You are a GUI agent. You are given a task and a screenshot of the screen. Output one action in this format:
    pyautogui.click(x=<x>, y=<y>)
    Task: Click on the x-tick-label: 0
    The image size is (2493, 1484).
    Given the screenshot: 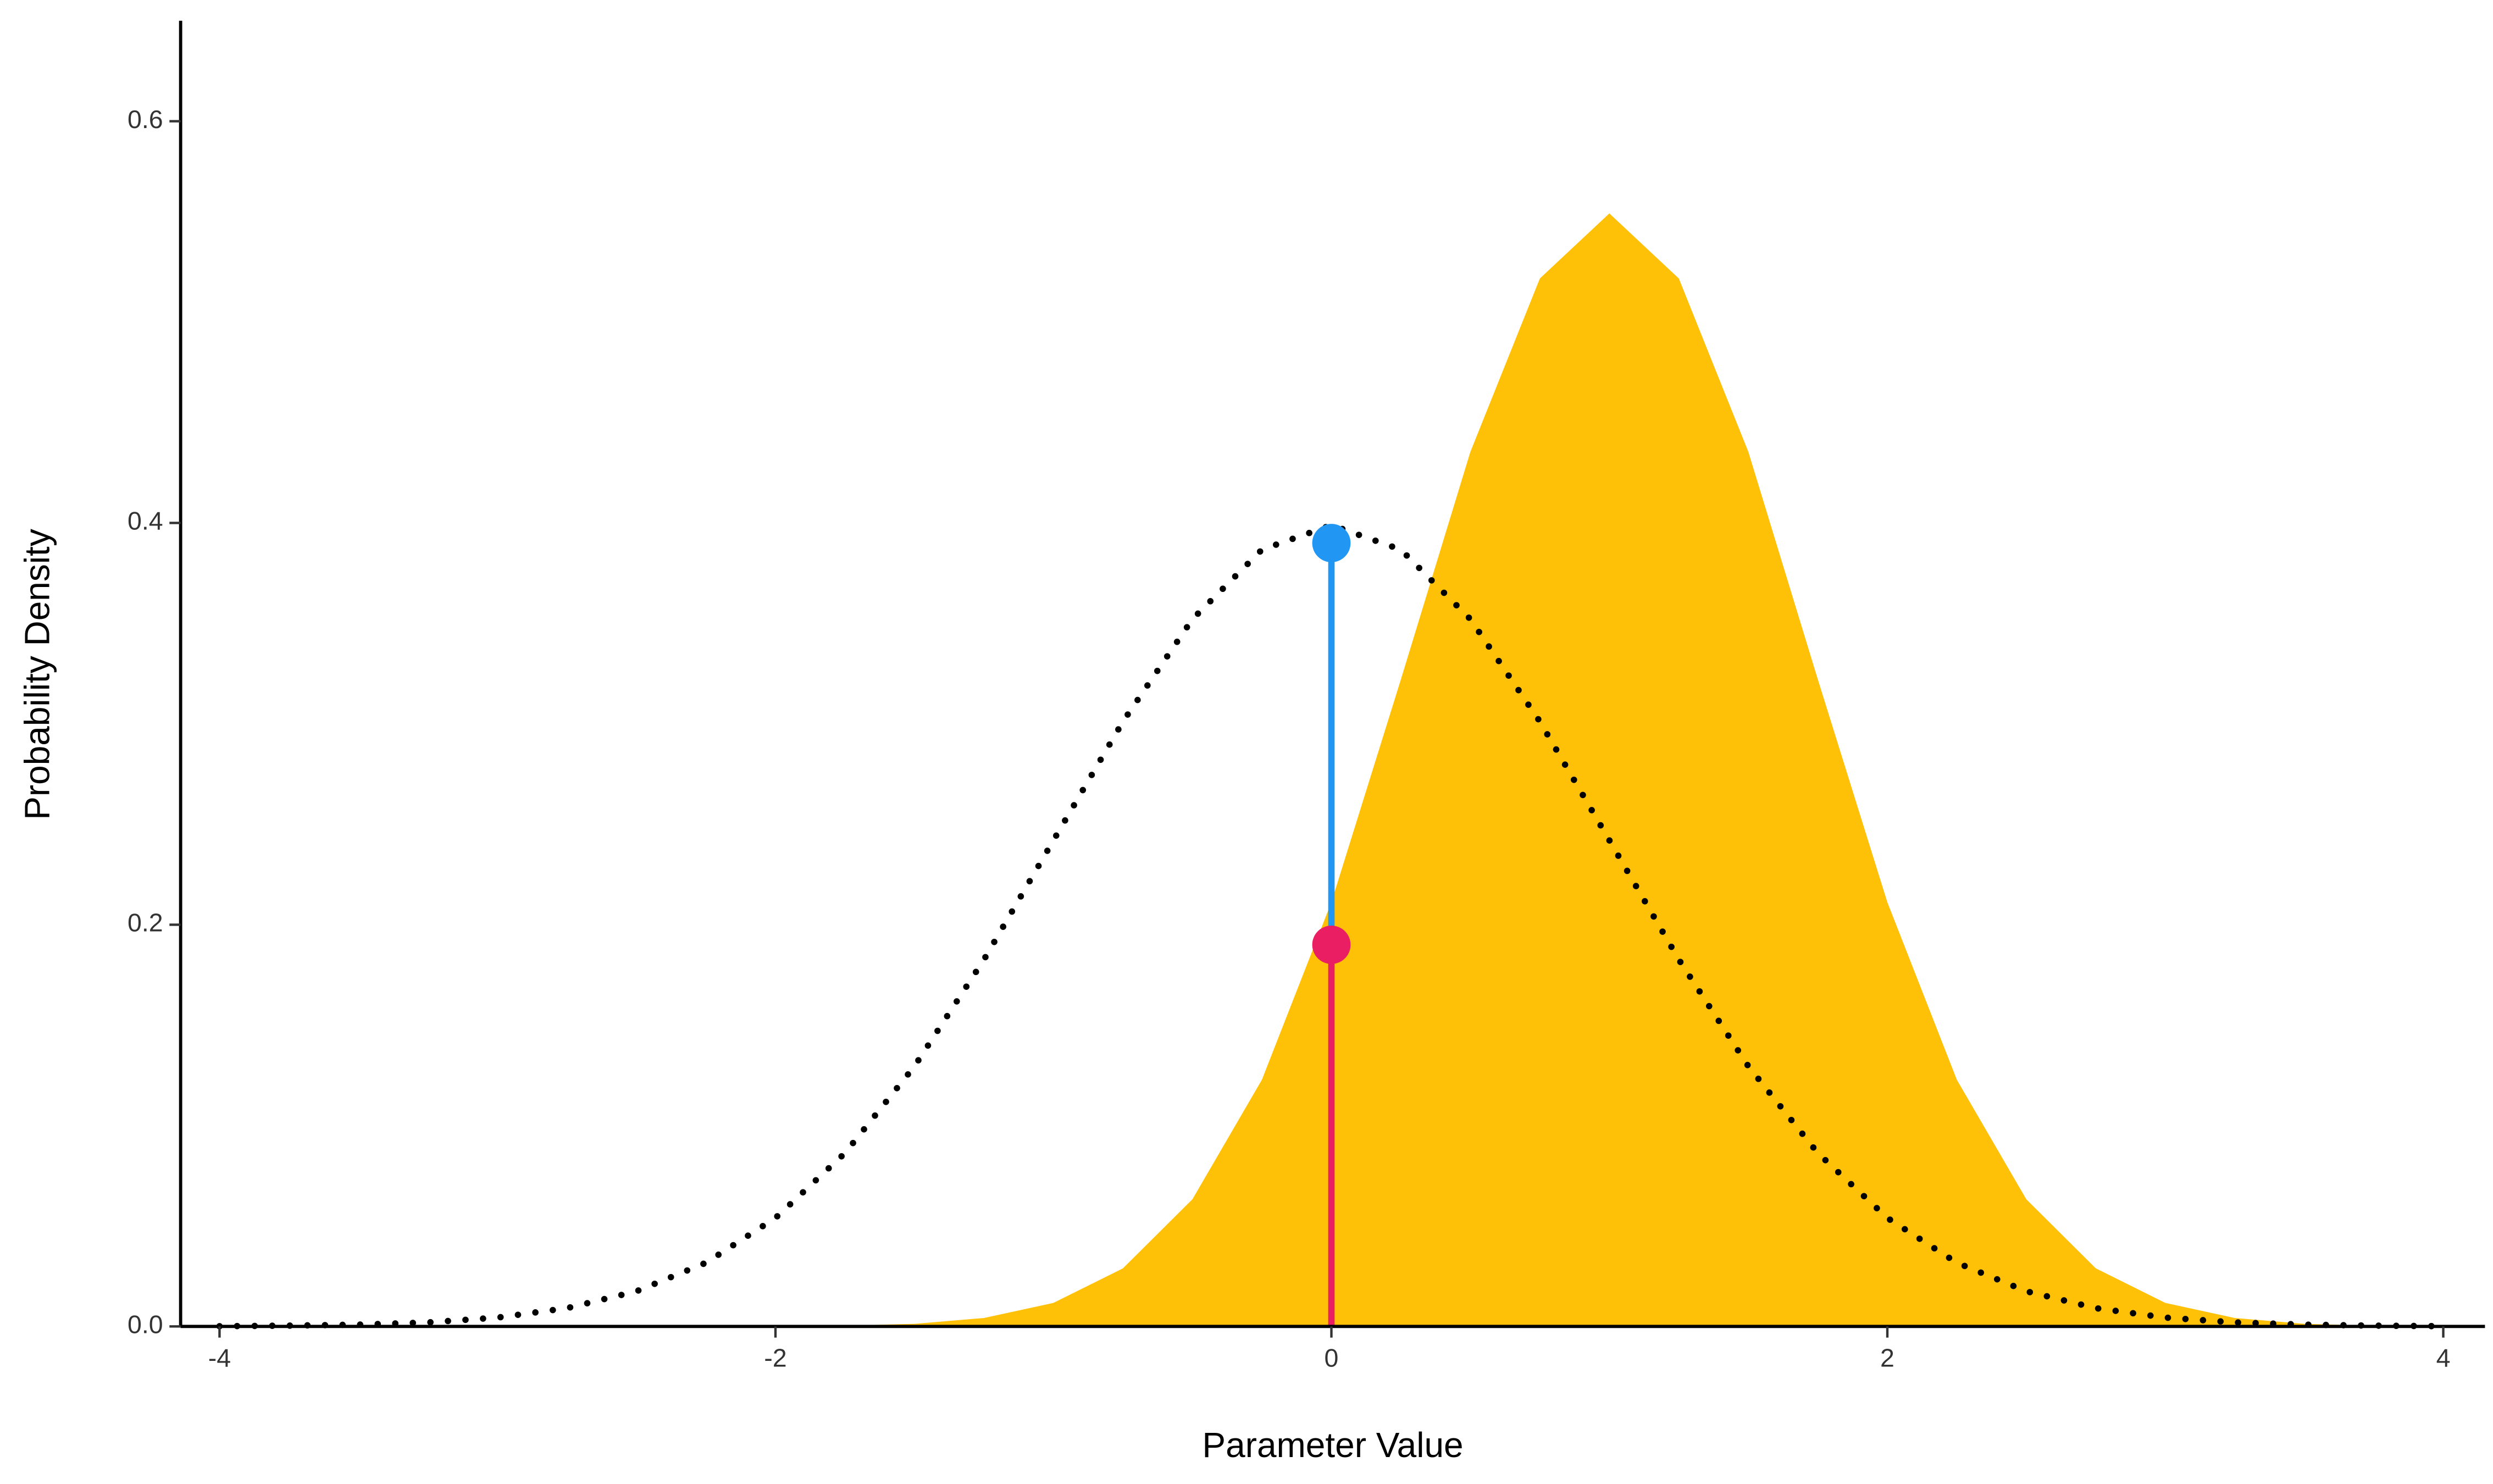 What is the action you would take?
    pyautogui.click(x=1332, y=1358)
    